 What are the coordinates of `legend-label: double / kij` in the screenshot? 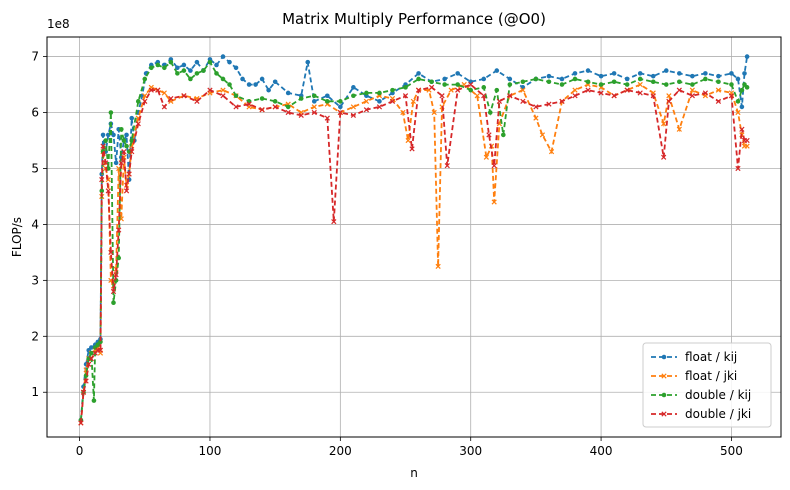 It's located at (718, 395).